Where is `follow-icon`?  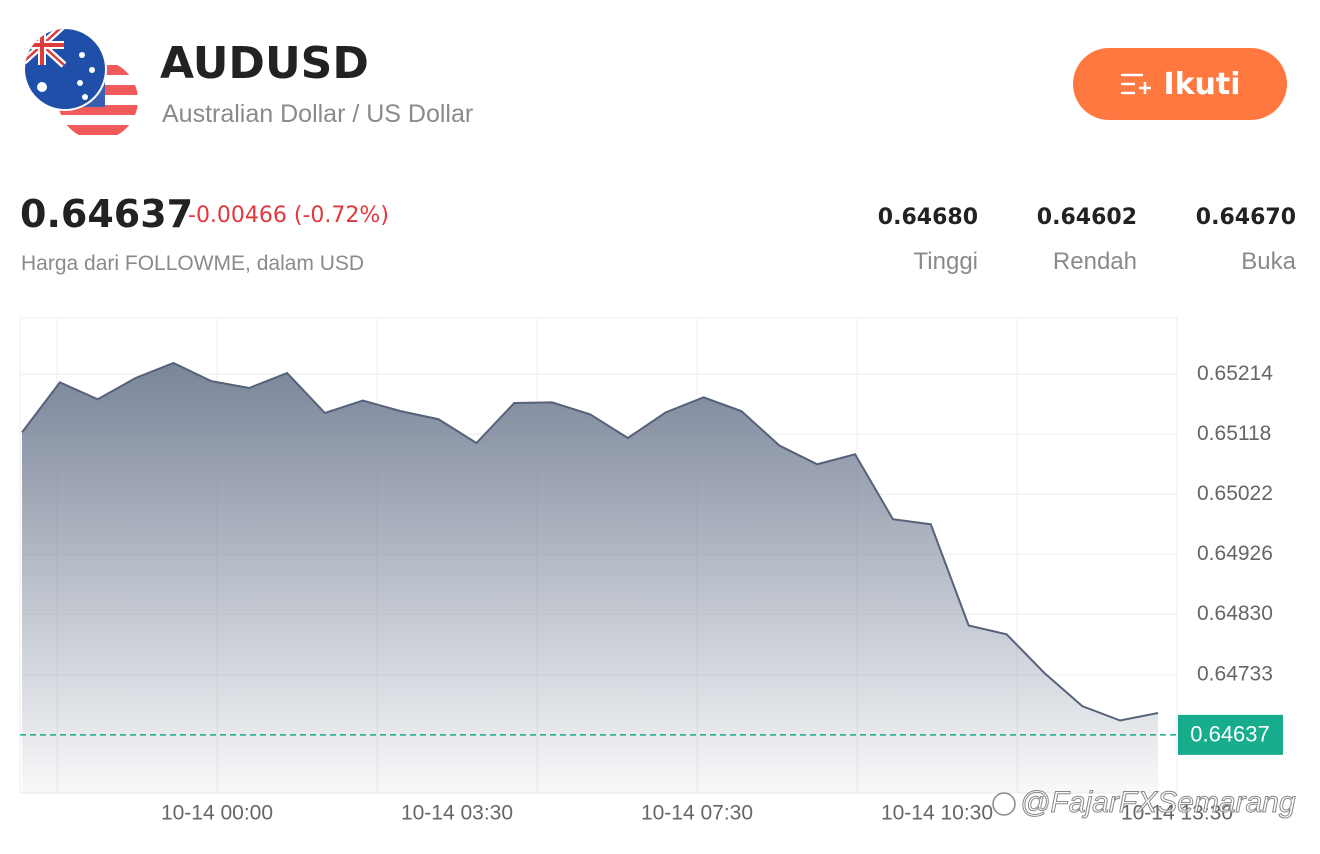 follow-icon is located at coordinates (1136, 84).